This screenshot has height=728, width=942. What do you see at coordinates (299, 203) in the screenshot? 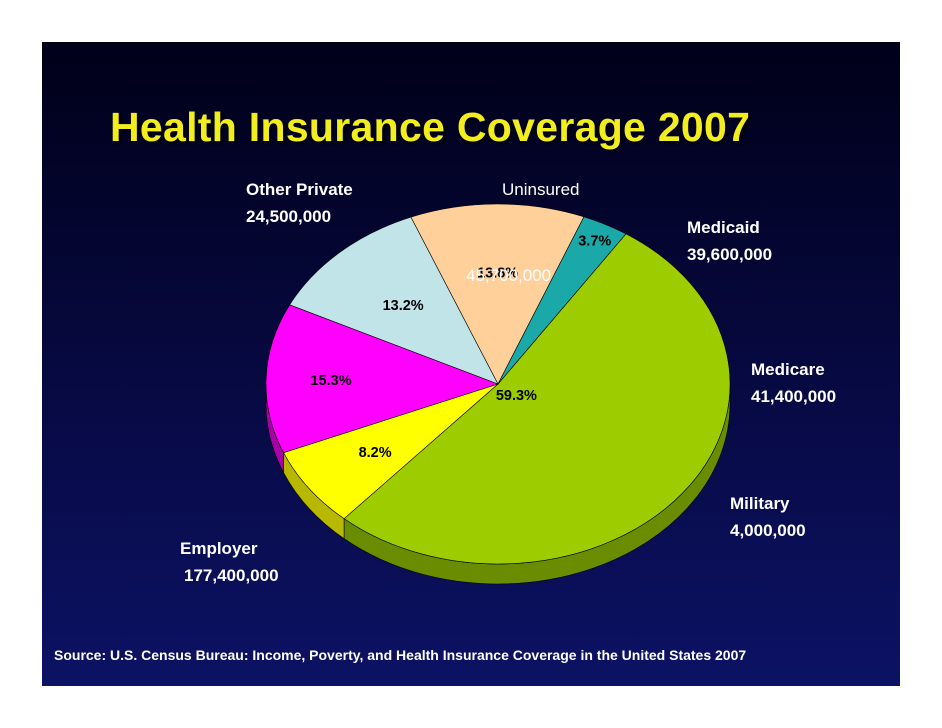
I see `label-other-private: Other Private 24,500,000` at bounding box center [299, 203].